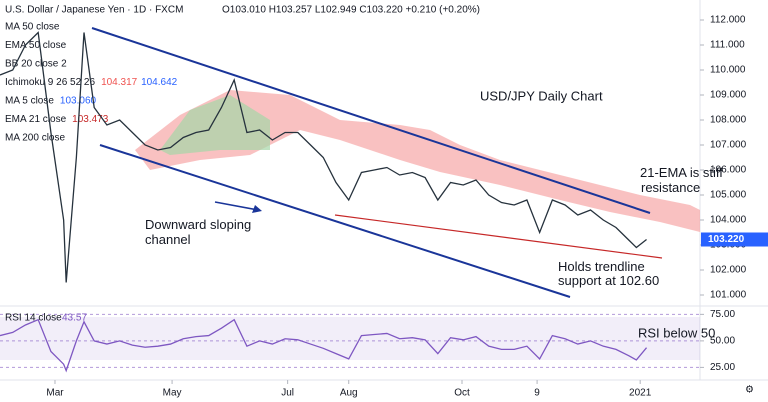  Describe the element at coordinates (198, 232) in the screenshot. I see `annotation: Downward sloping channel` at that location.